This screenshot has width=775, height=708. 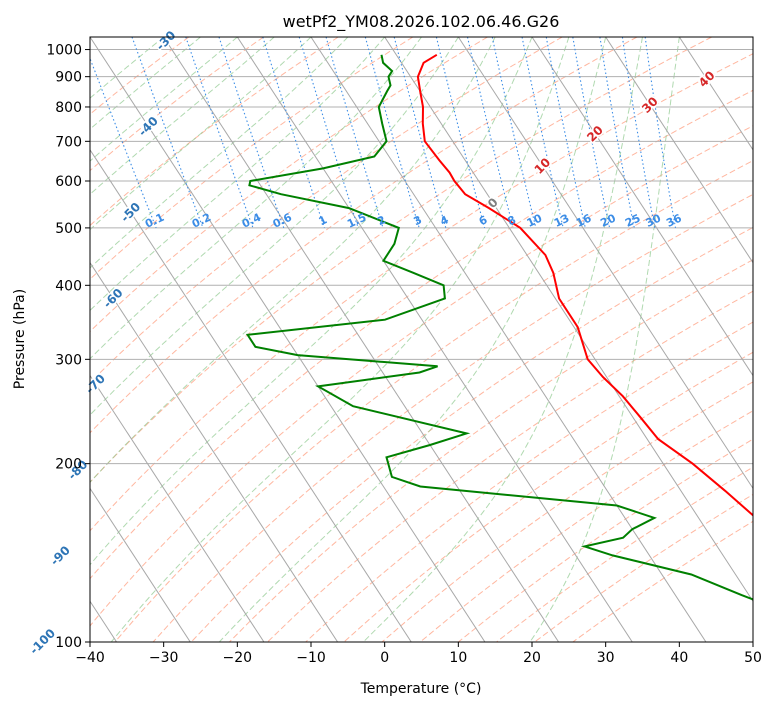 I want to click on x-tick-label: −30, so click(x=164, y=658).